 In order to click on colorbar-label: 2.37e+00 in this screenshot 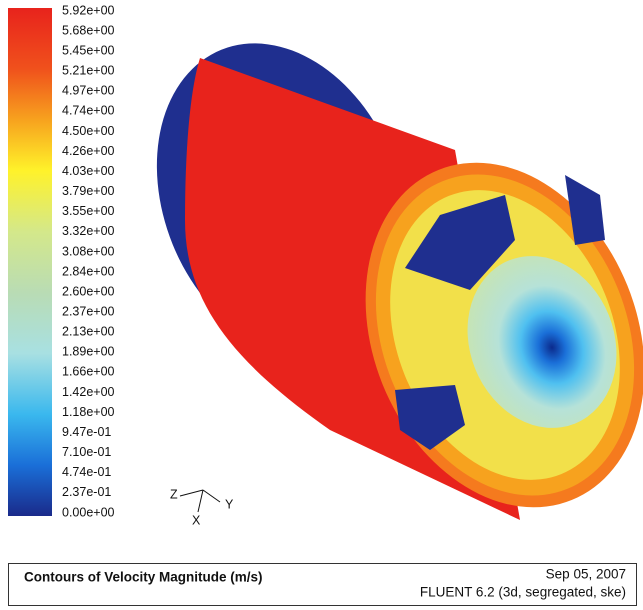, I will do `click(88, 311)`.